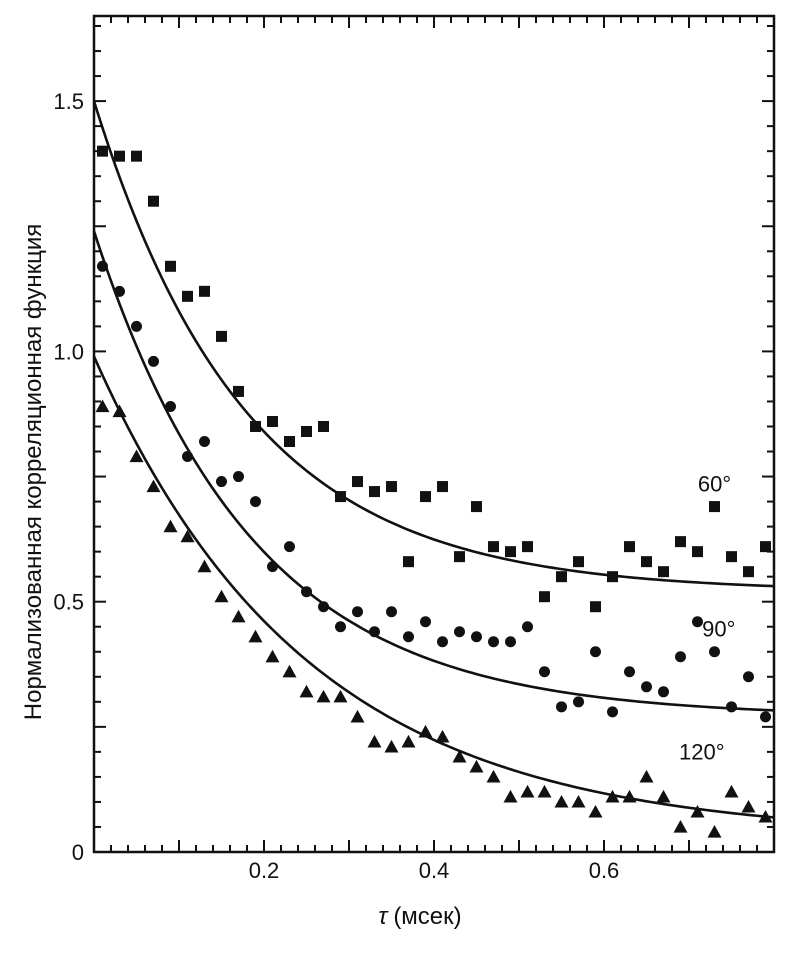 This screenshot has width=795, height=956. What do you see at coordinates (427, 916) in the screenshot?
I see `x-axis-unit: (мсек)` at bounding box center [427, 916].